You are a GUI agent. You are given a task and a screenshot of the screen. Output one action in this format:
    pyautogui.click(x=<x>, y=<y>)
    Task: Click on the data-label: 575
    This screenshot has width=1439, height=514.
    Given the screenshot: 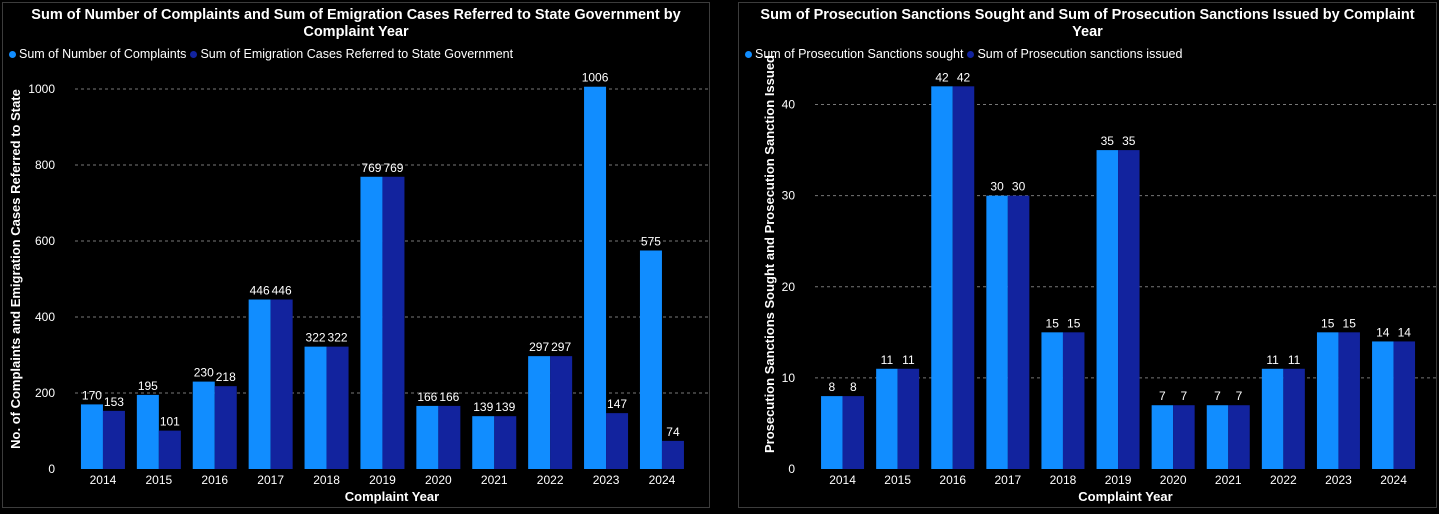 What is the action you would take?
    pyautogui.click(x=651, y=242)
    